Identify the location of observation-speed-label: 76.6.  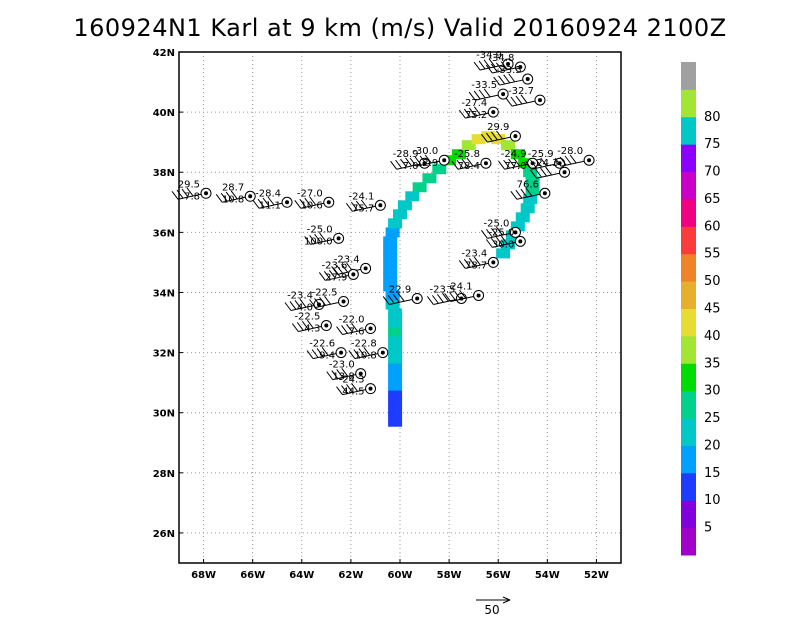
(528, 184).